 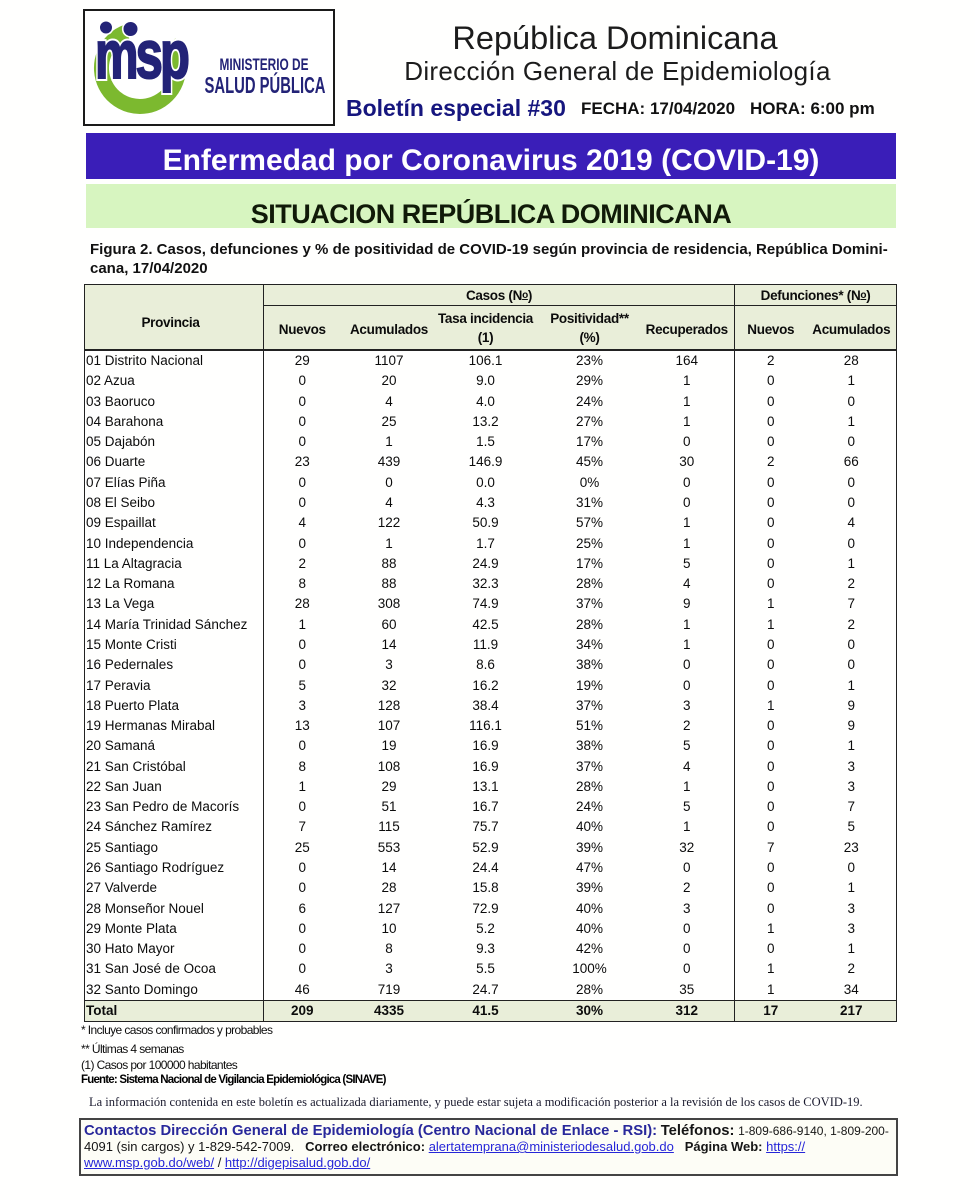 What do you see at coordinates (141, 54) in the screenshot?
I see `svg-text: msp` at bounding box center [141, 54].